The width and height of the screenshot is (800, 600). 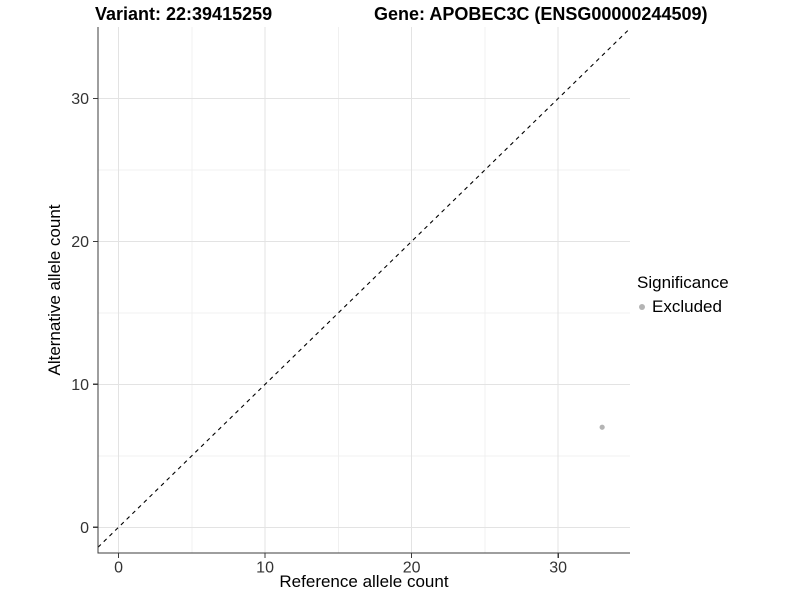 What do you see at coordinates (265, 568) in the screenshot?
I see `x-tick-label: 10` at bounding box center [265, 568].